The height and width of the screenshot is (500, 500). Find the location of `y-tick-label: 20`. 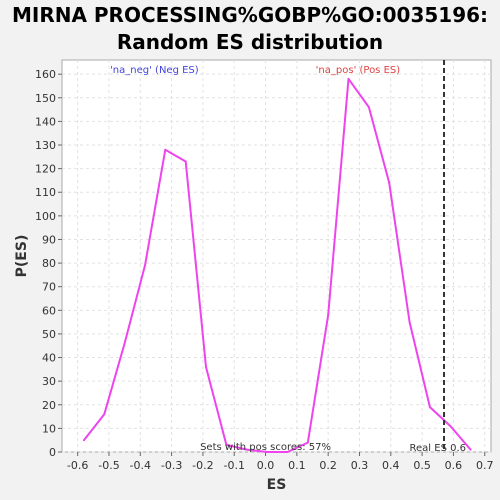

y-tick-label: 20 is located at coordinates (49, 405).